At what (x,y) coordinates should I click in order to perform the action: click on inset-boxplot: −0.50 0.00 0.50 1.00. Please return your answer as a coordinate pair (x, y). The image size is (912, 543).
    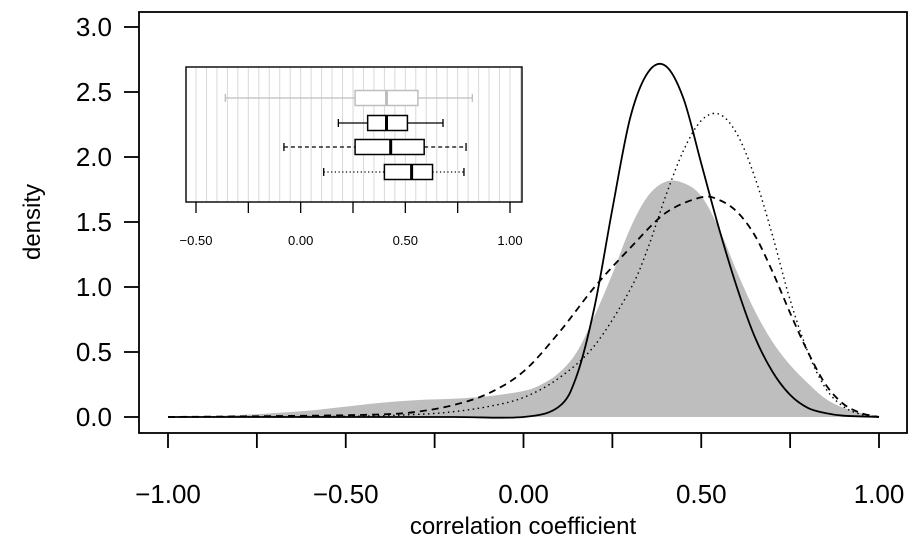
    Looking at the image, I should click on (351, 157).